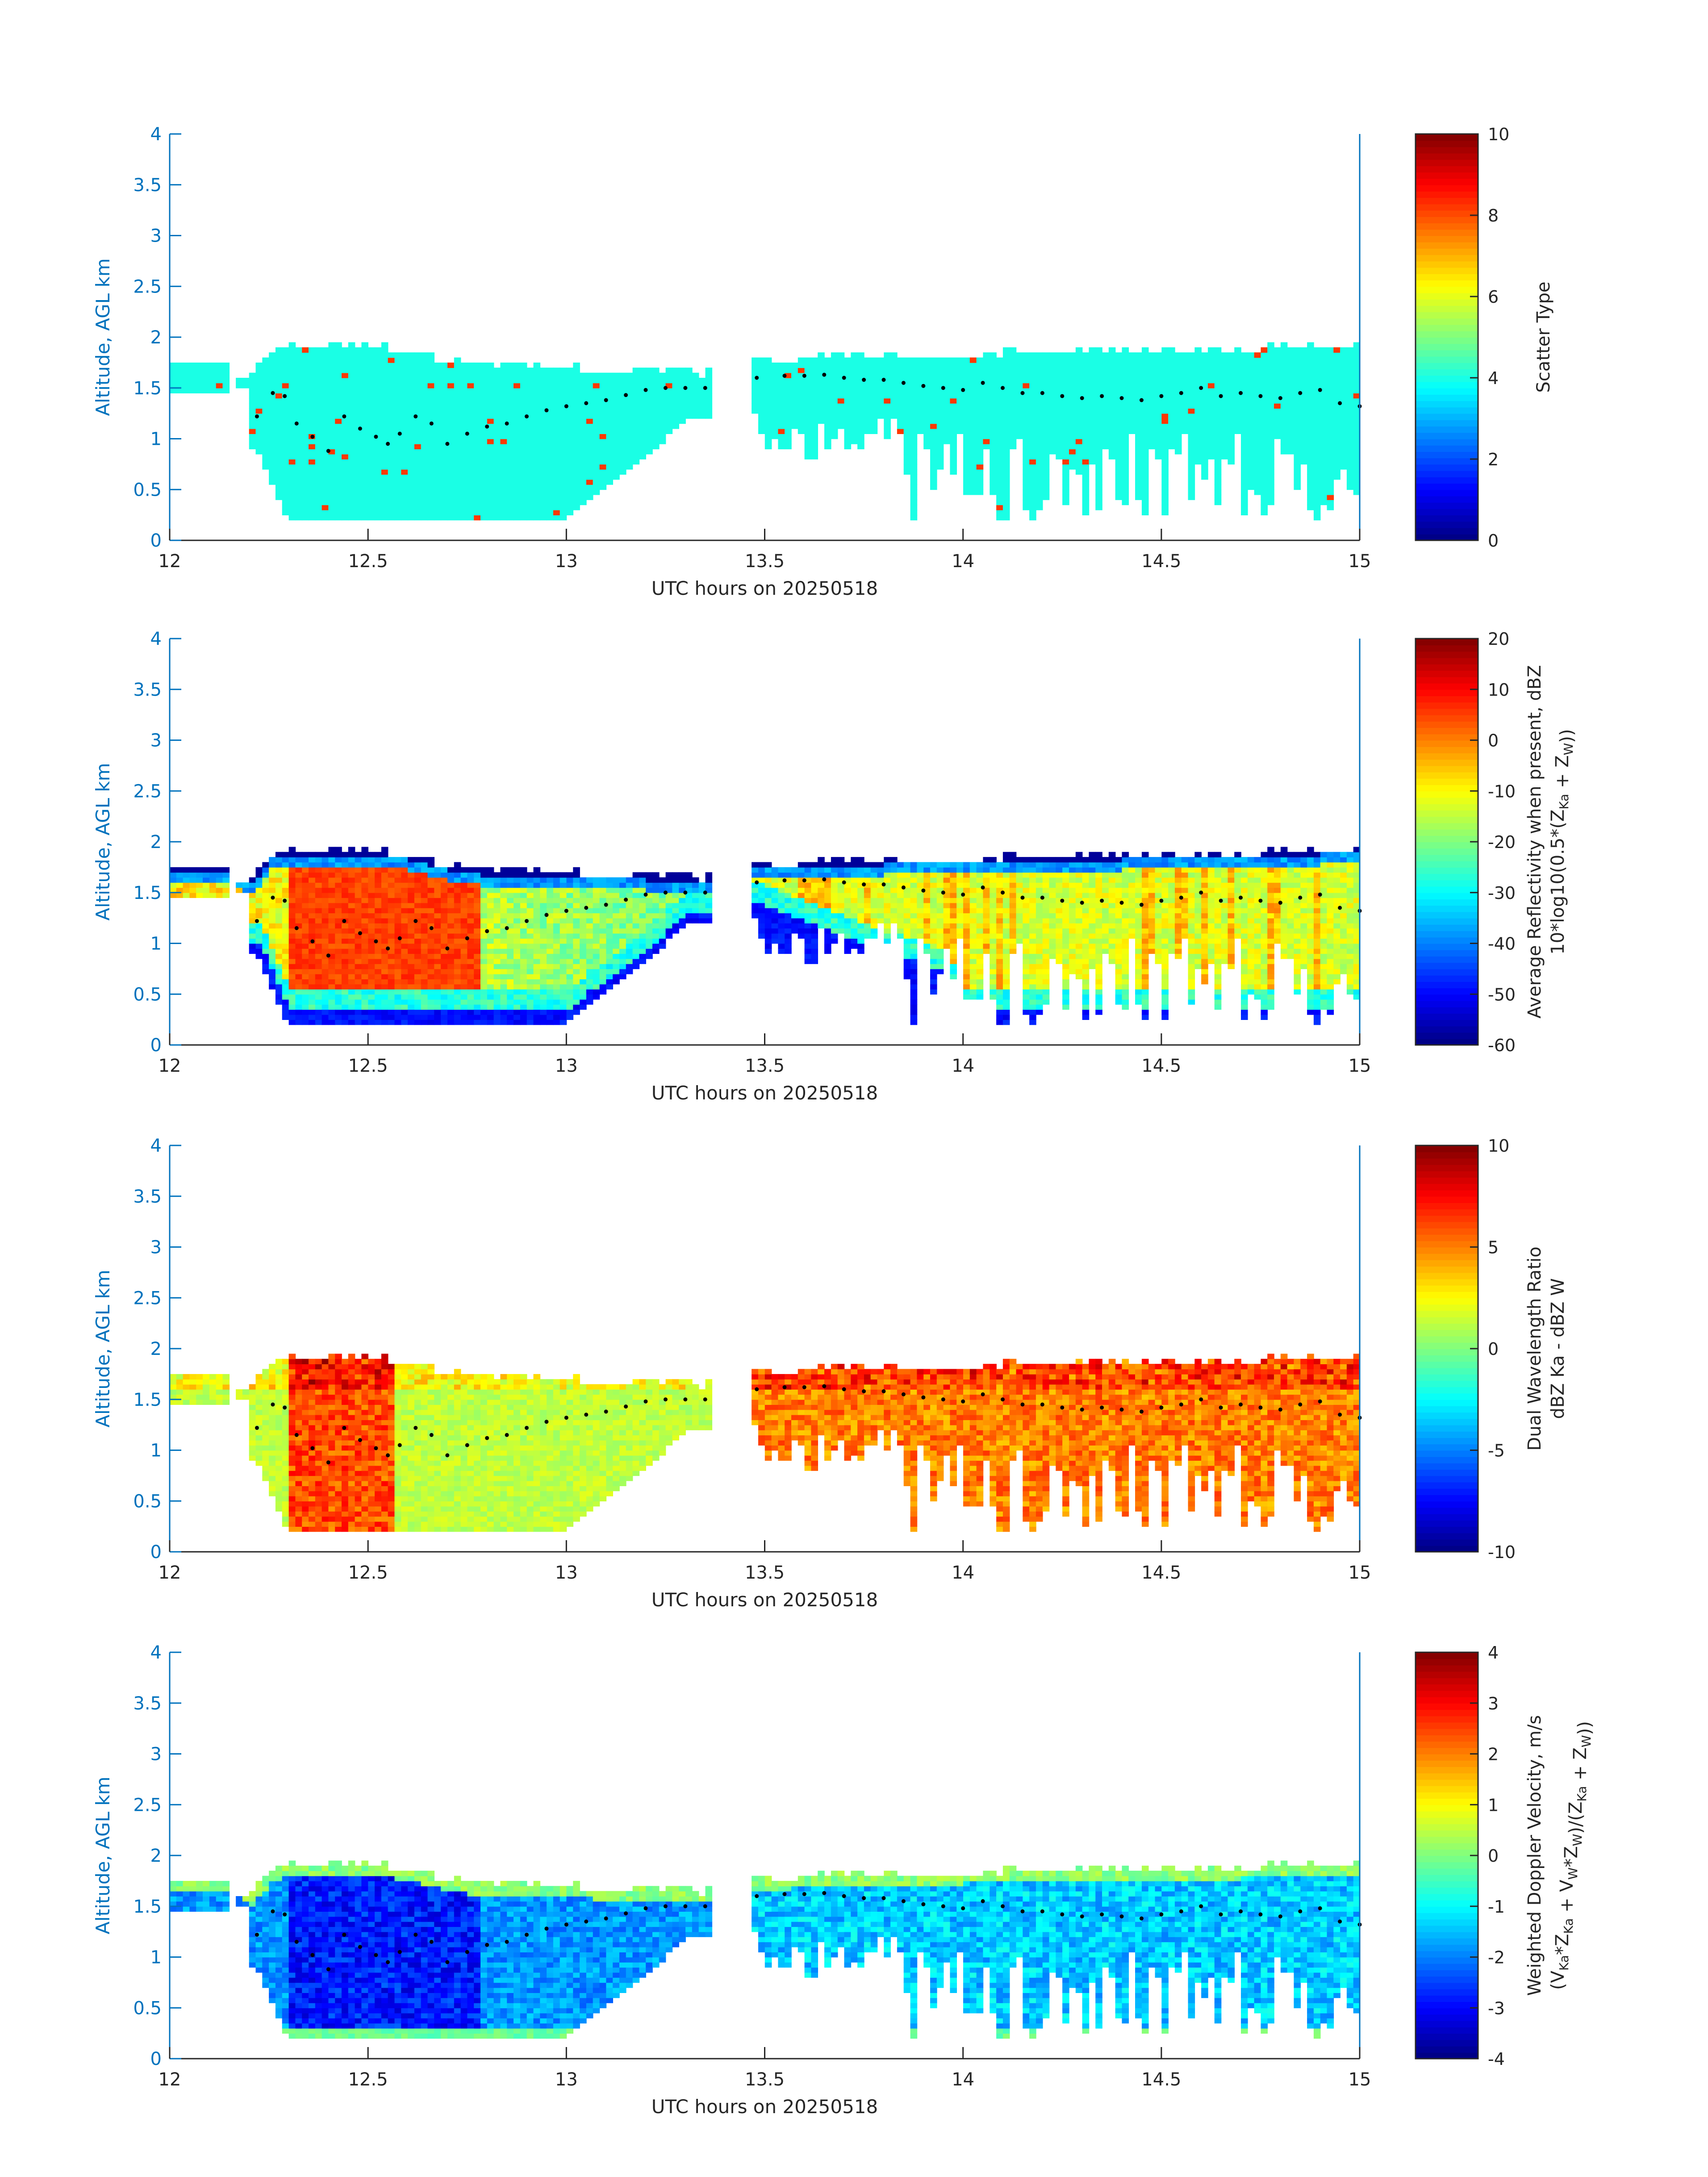 The height and width of the screenshot is (2177, 1708). I want to click on boundary-dot, so click(824, 374).